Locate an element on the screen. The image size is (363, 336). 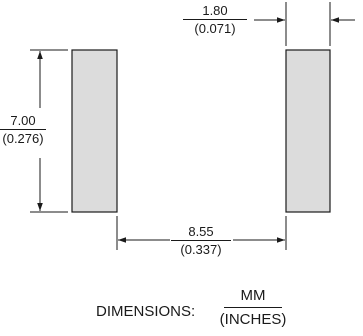
pad-spacing-mm: 8.55 is located at coordinates (201, 233).